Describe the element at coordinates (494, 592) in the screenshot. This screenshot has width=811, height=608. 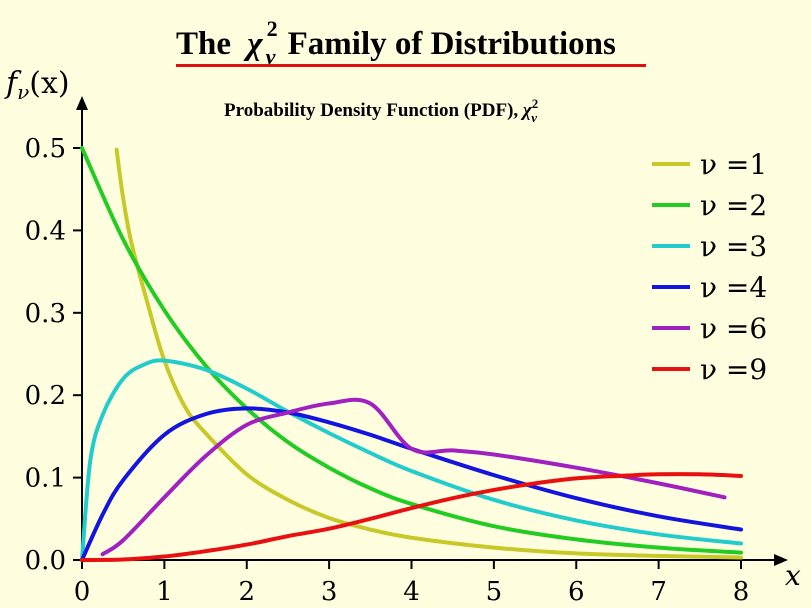
I see `x-tick-label: 5` at that location.